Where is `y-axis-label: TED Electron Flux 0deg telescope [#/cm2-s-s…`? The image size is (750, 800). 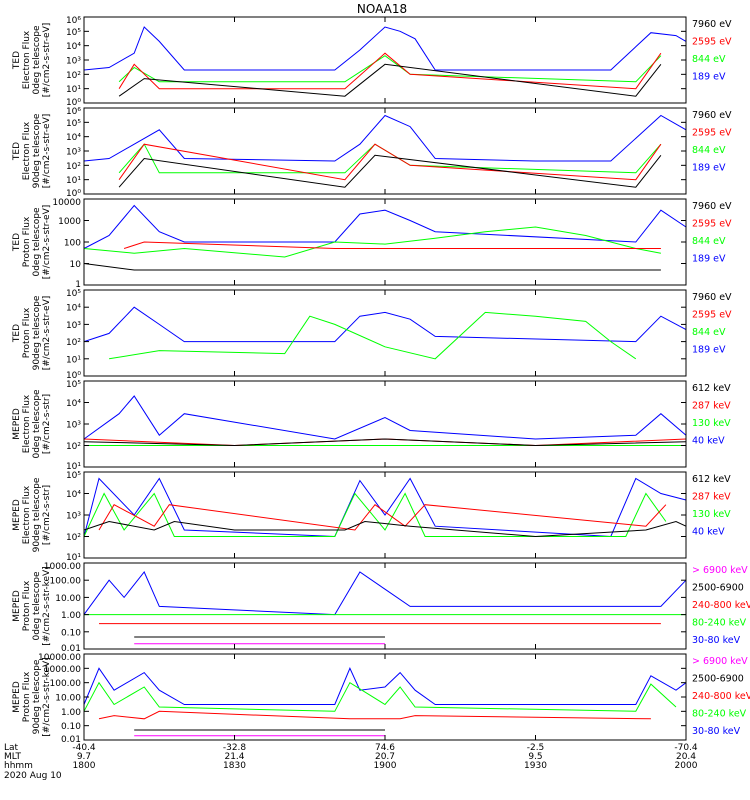 y-axis-label: TED Electron Flux 0deg telescope [#/cm2-s-s… is located at coordinates (32, 60).